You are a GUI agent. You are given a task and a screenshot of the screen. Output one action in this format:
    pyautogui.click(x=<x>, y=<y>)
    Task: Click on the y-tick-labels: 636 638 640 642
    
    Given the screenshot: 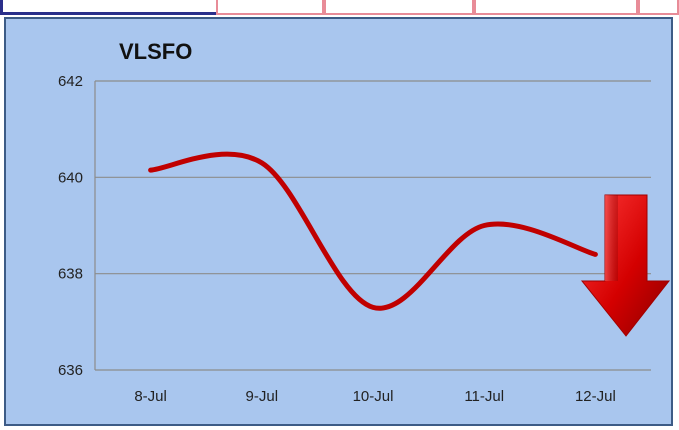 What is the action you would take?
    pyautogui.click(x=70, y=226)
    